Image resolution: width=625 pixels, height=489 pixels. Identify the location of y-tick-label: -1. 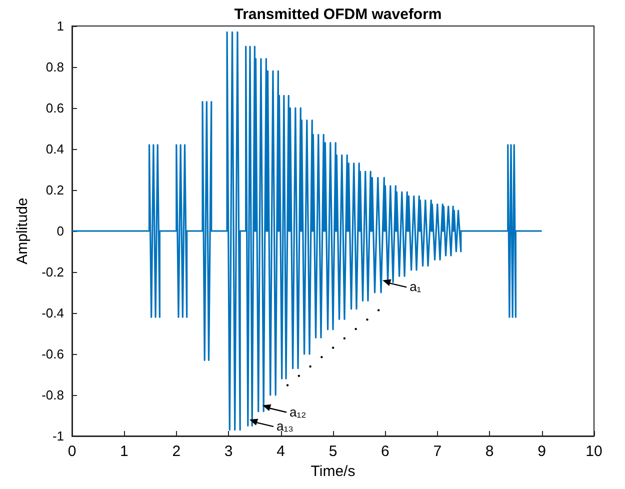
(58, 436).